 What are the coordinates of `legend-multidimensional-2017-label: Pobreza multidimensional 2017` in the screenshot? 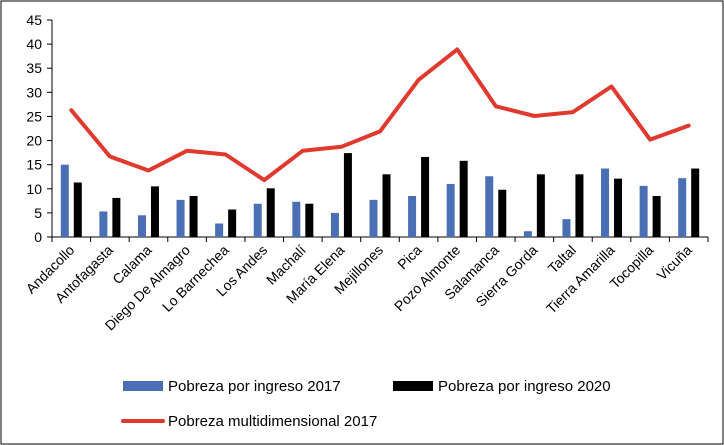 It's located at (272, 421).